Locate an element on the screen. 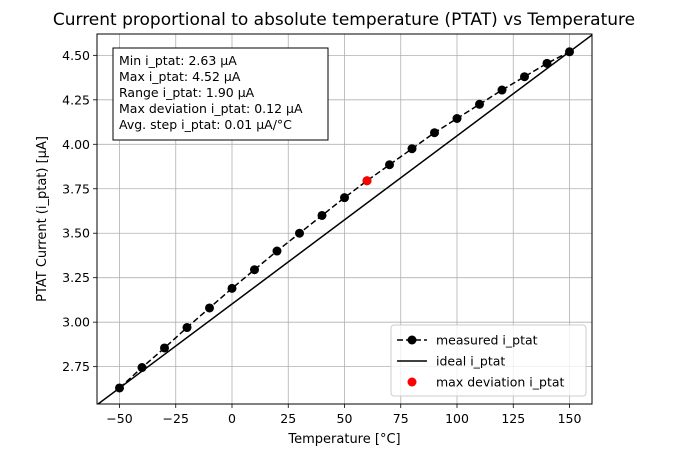  x-tick-label: −25 is located at coordinates (176, 418).